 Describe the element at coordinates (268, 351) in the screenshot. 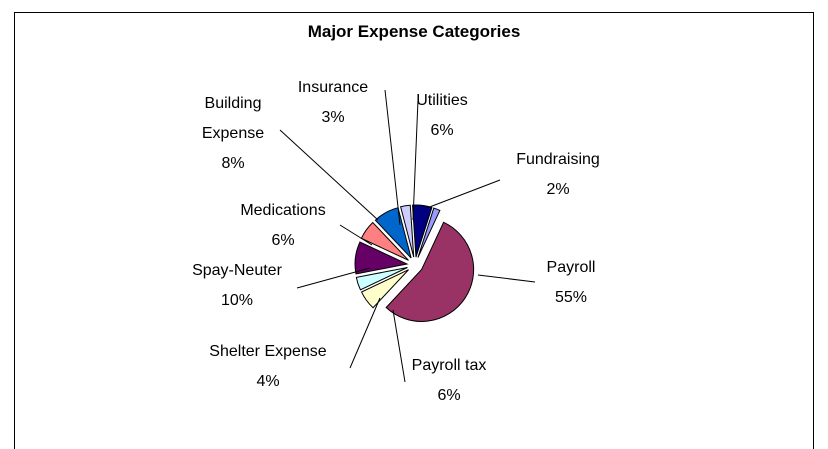

I see `slice-category: Shelter Expense` at that location.